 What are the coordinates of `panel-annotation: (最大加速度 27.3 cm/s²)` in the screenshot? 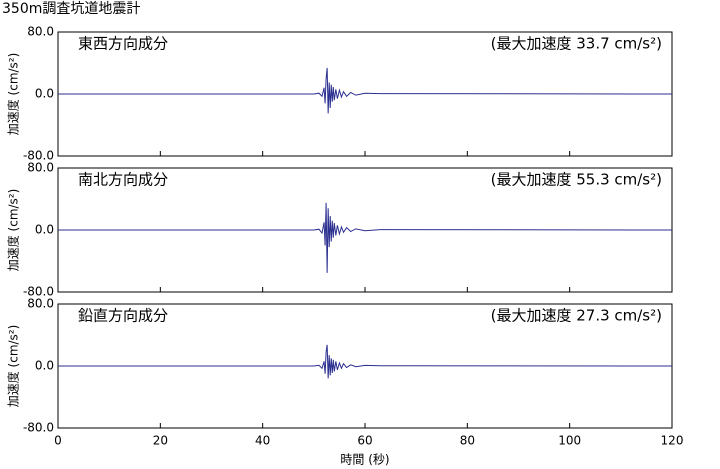 It's located at (576, 316).